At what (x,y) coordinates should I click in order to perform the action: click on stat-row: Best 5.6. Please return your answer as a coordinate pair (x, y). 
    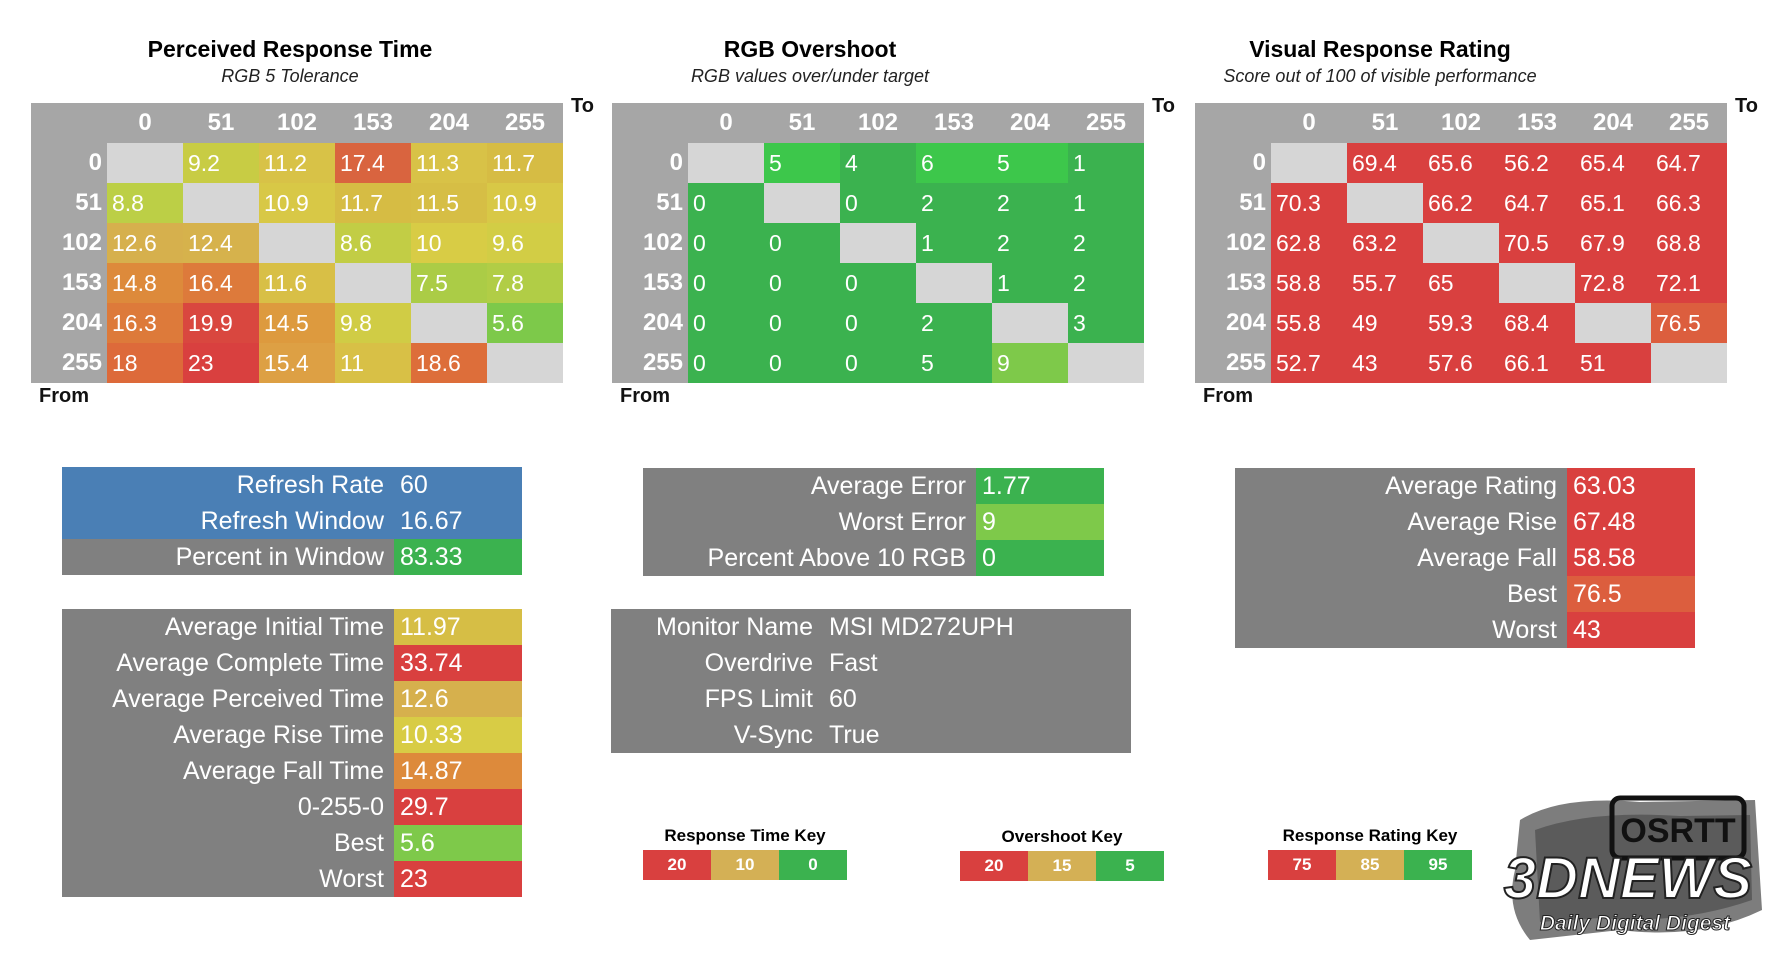
    Looking at the image, I should click on (292, 843).